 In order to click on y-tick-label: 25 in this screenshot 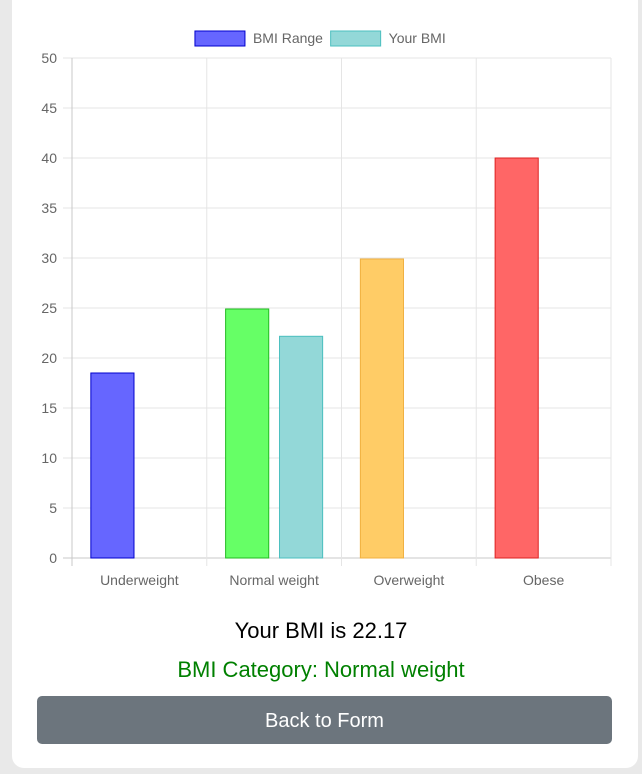, I will do `click(49, 308)`.